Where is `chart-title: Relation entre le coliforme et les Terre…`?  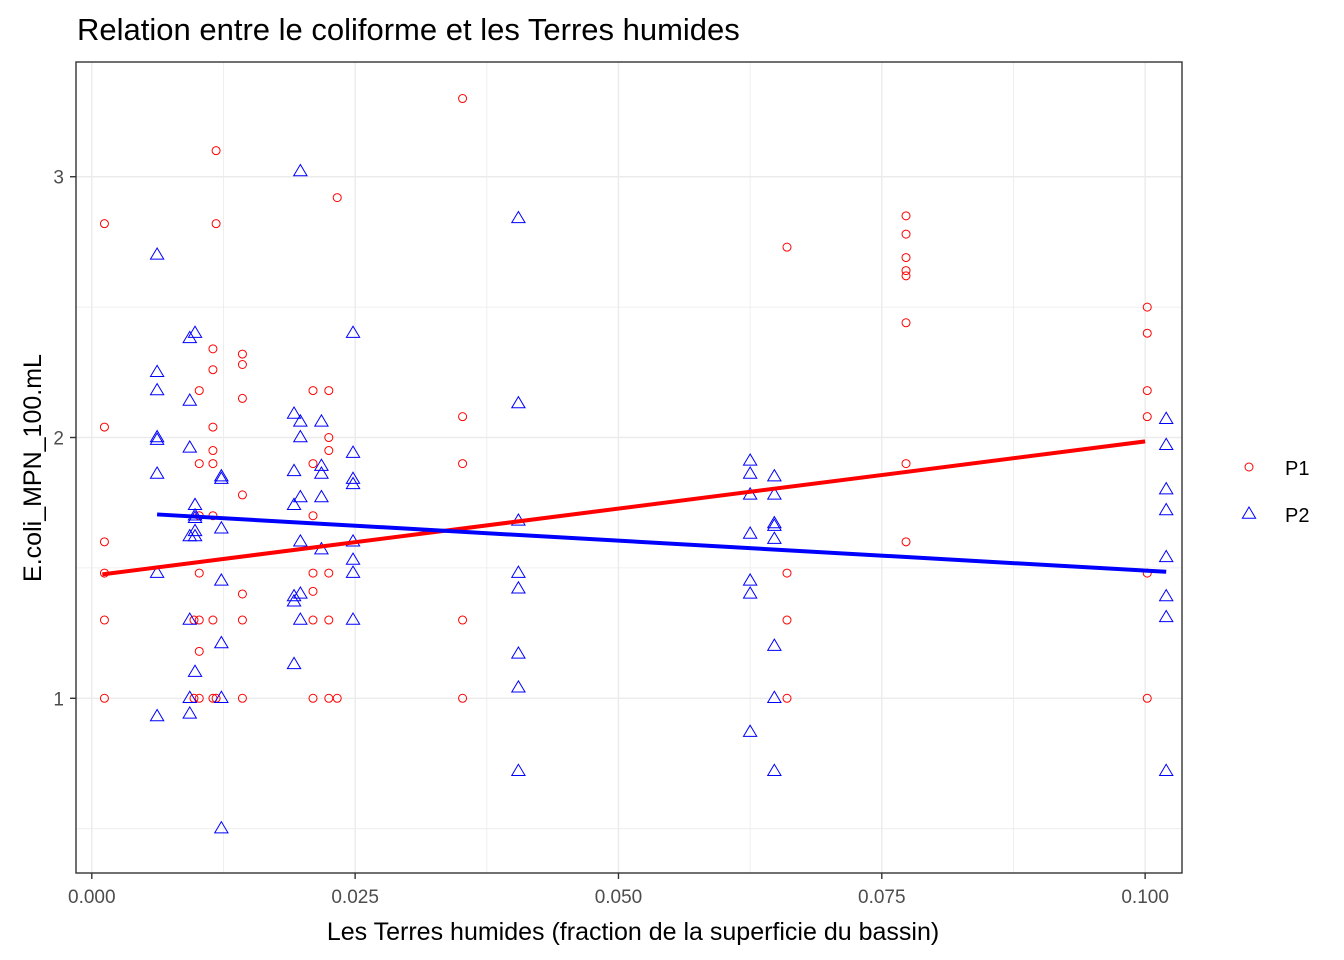 chart-title: Relation entre le coliforme et les Terre… is located at coordinates (408, 29).